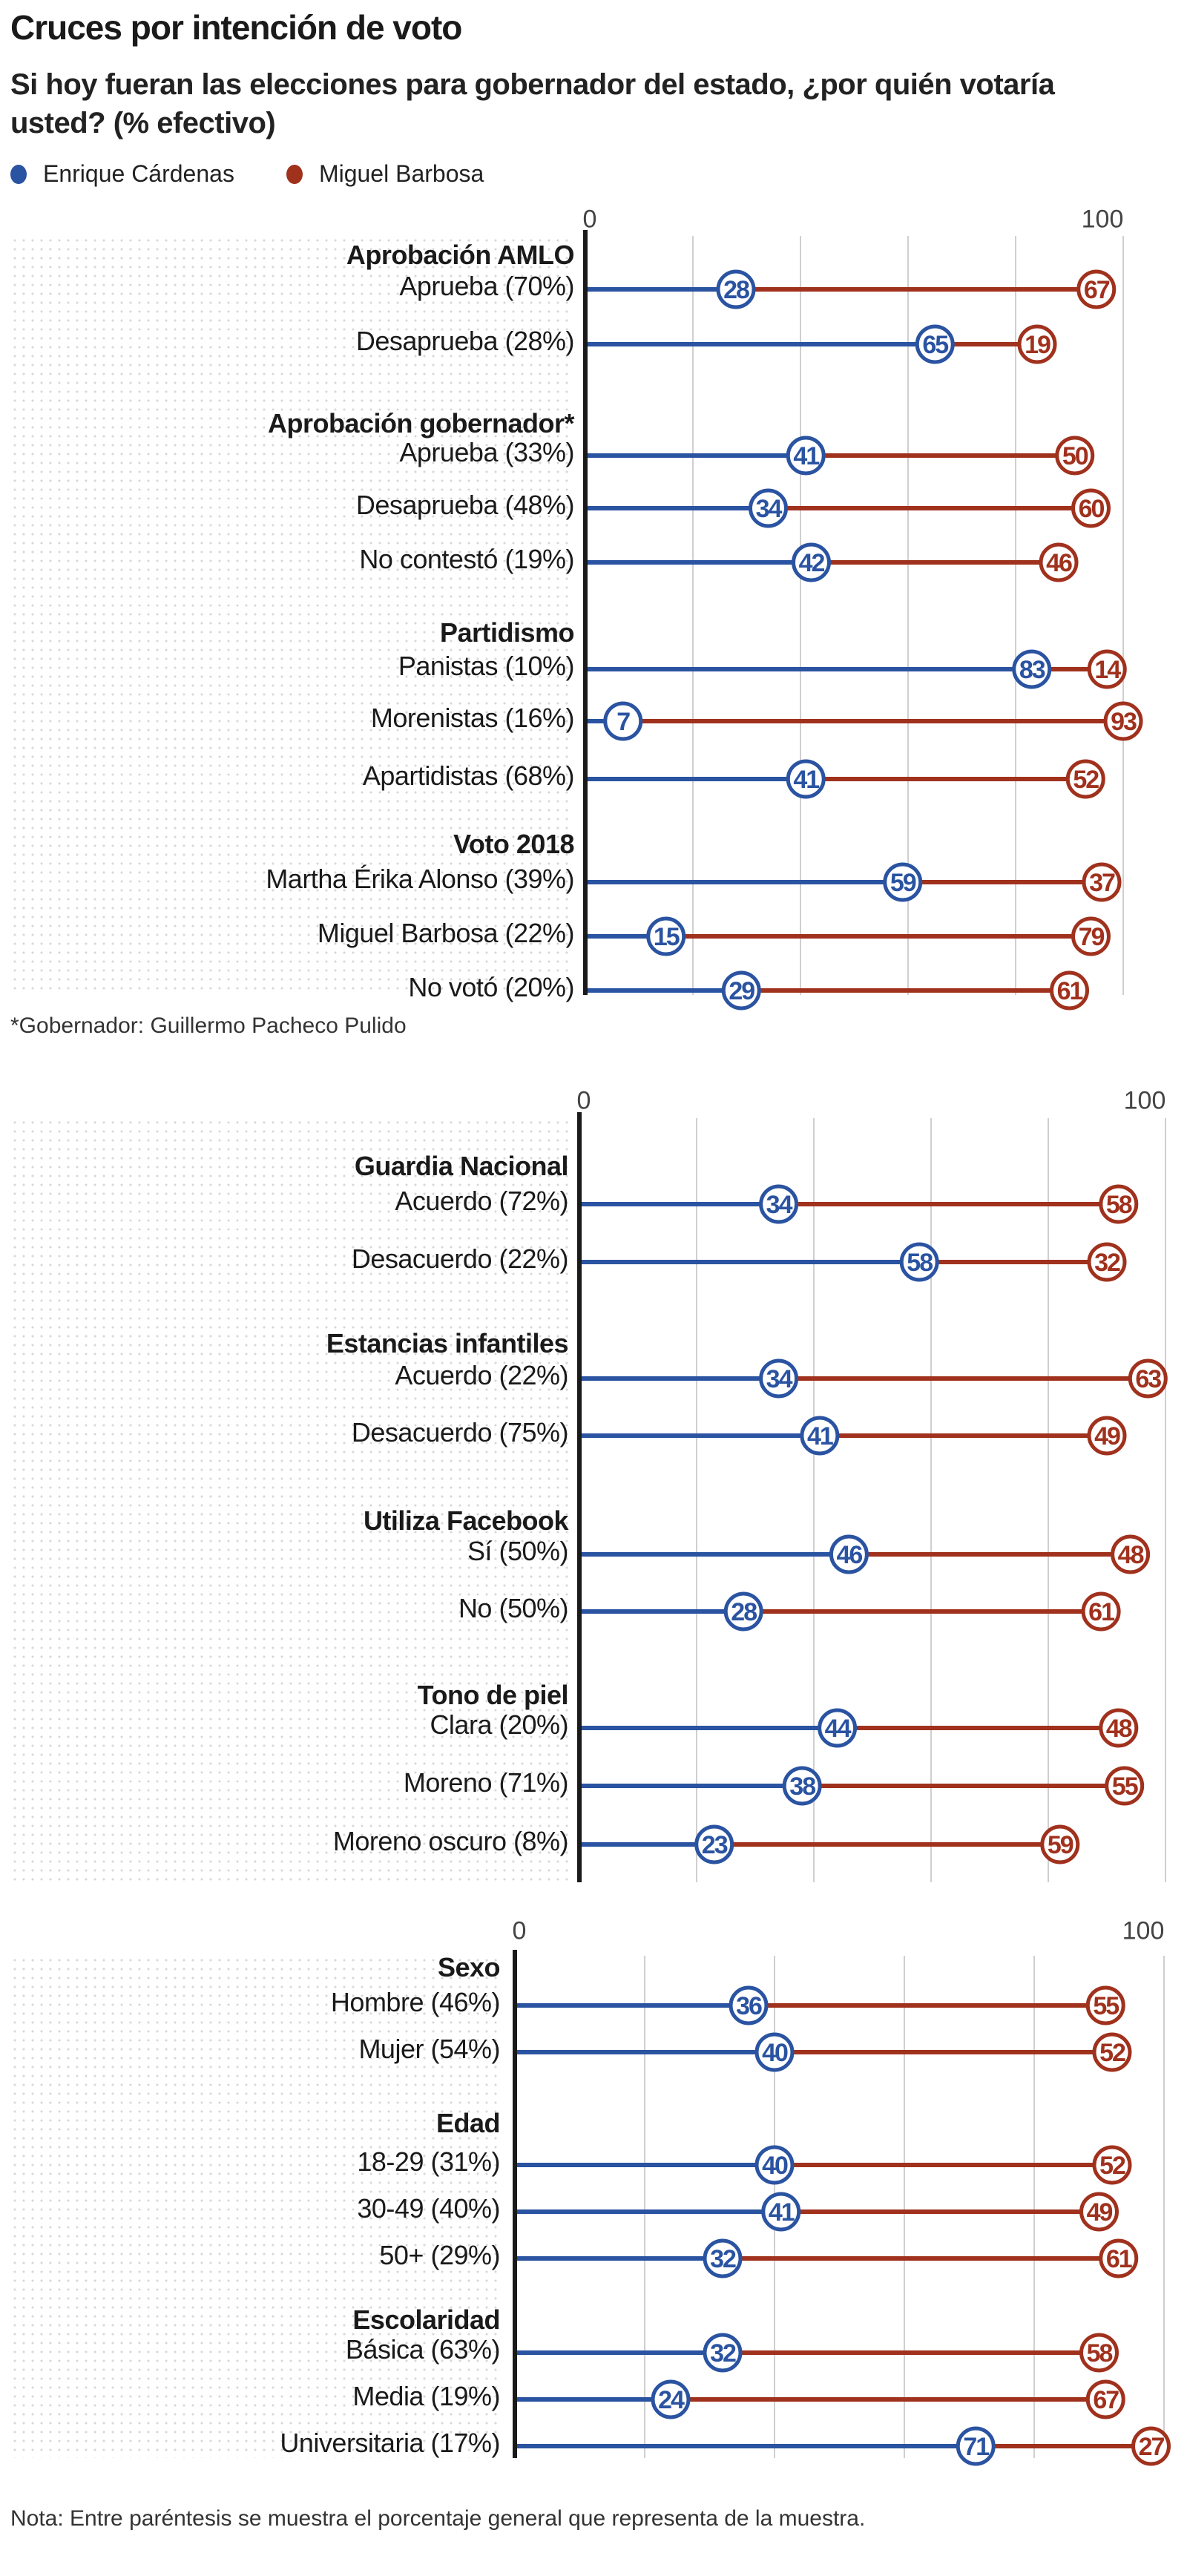 The height and width of the screenshot is (2576, 1187). What do you see at coordinates (1086, 780) in the screenshot?
I see `barbosa-value-label: 52` at bounding box center [1086, 780].